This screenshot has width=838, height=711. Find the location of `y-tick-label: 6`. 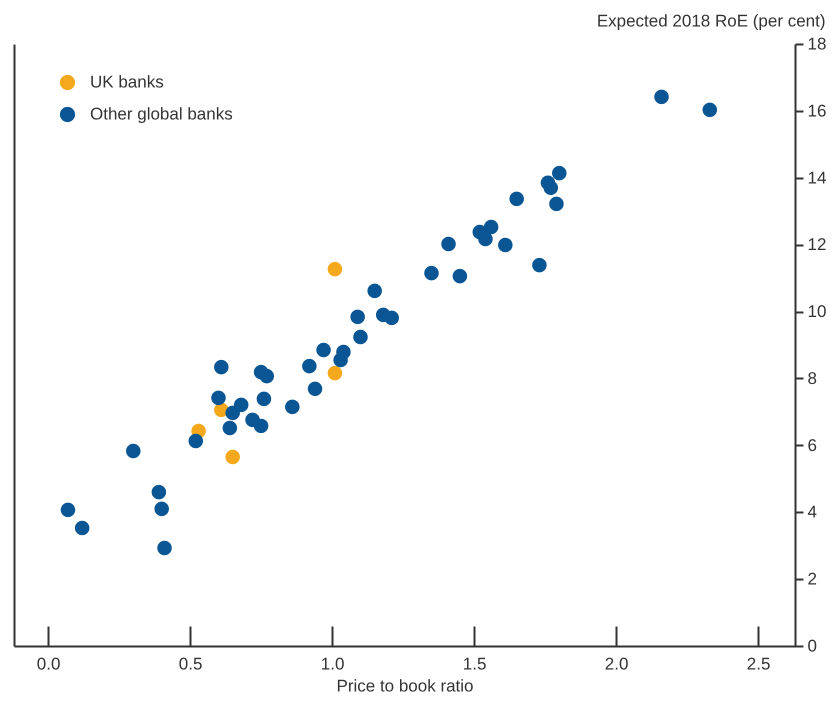

y-tick-label: 6 is located at coordinates (812, 445).